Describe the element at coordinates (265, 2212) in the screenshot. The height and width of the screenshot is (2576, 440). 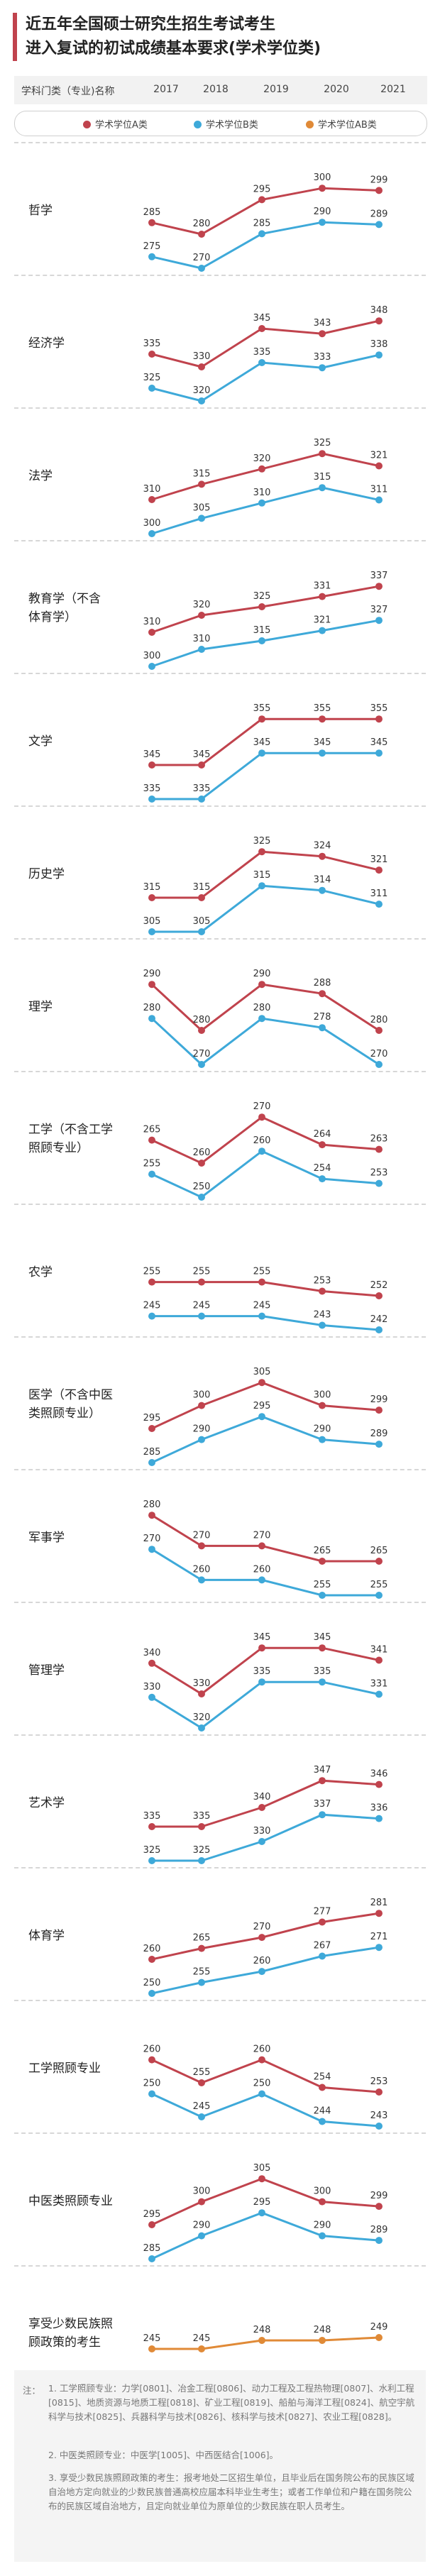
I see `category-line-chart: 295 300 305 300 299 285 290 295 290 289` at that location.